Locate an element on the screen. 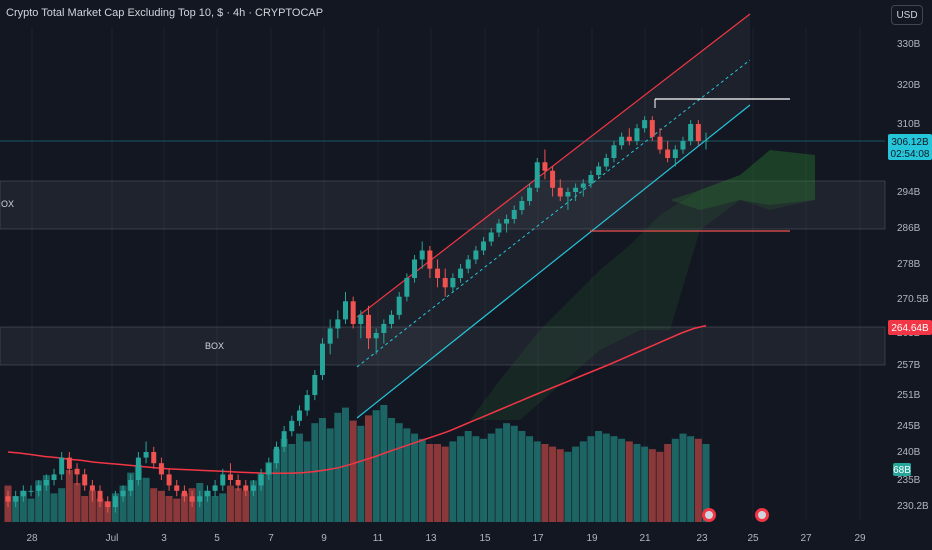 The image size is (932, 550). y-tick-label: 294B is located at coordinates (909, 192).